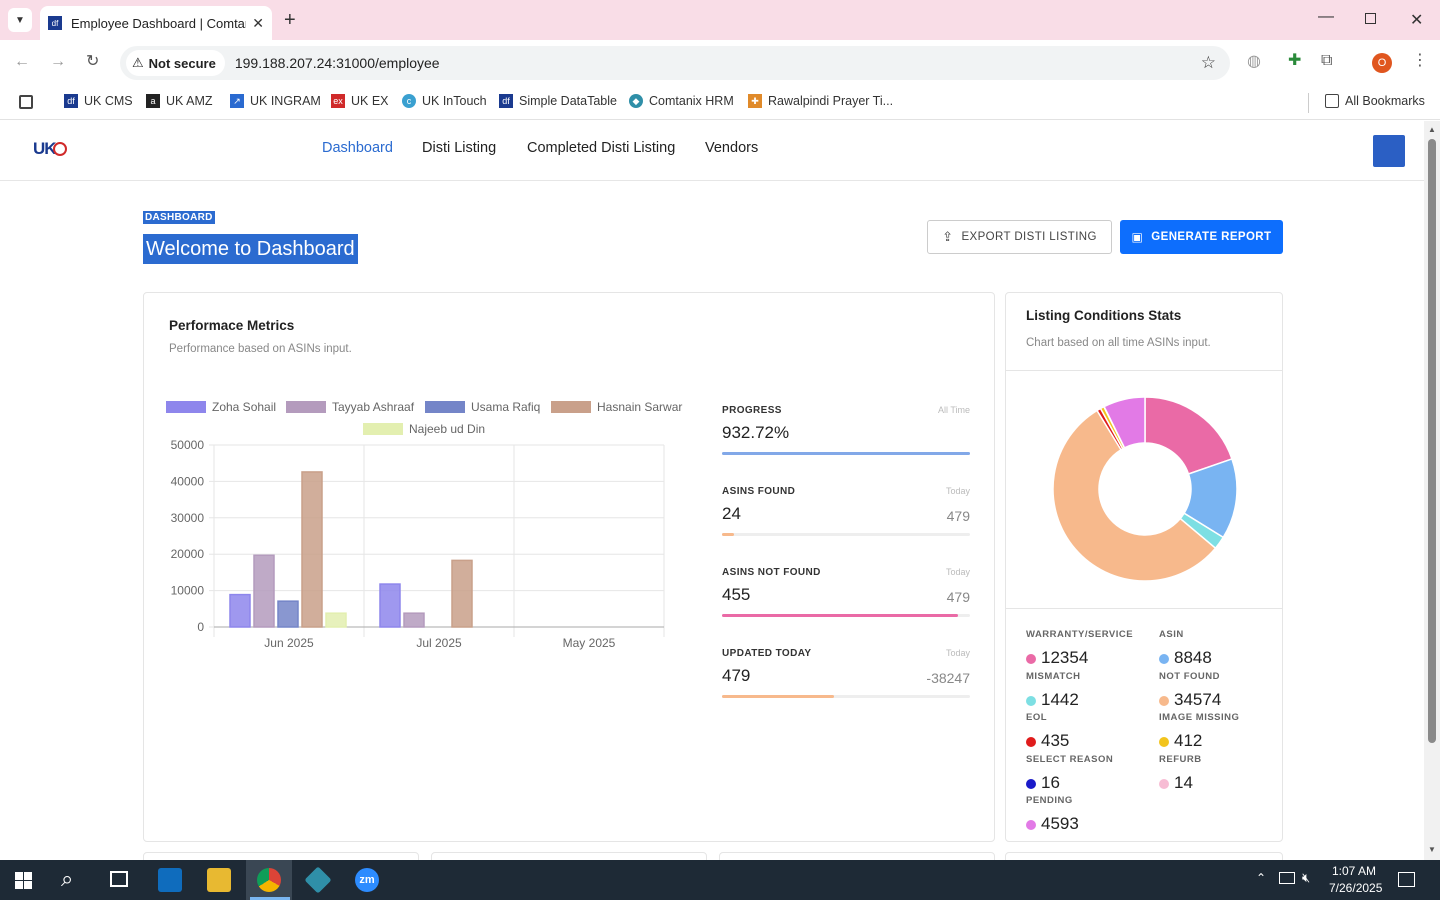 This screenshot has width=1440, height=900. I want to click on task-view-icon, so click(119, 879).